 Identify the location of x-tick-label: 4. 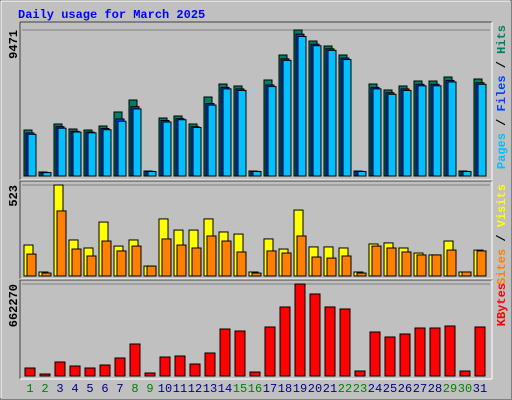
(74, 389).